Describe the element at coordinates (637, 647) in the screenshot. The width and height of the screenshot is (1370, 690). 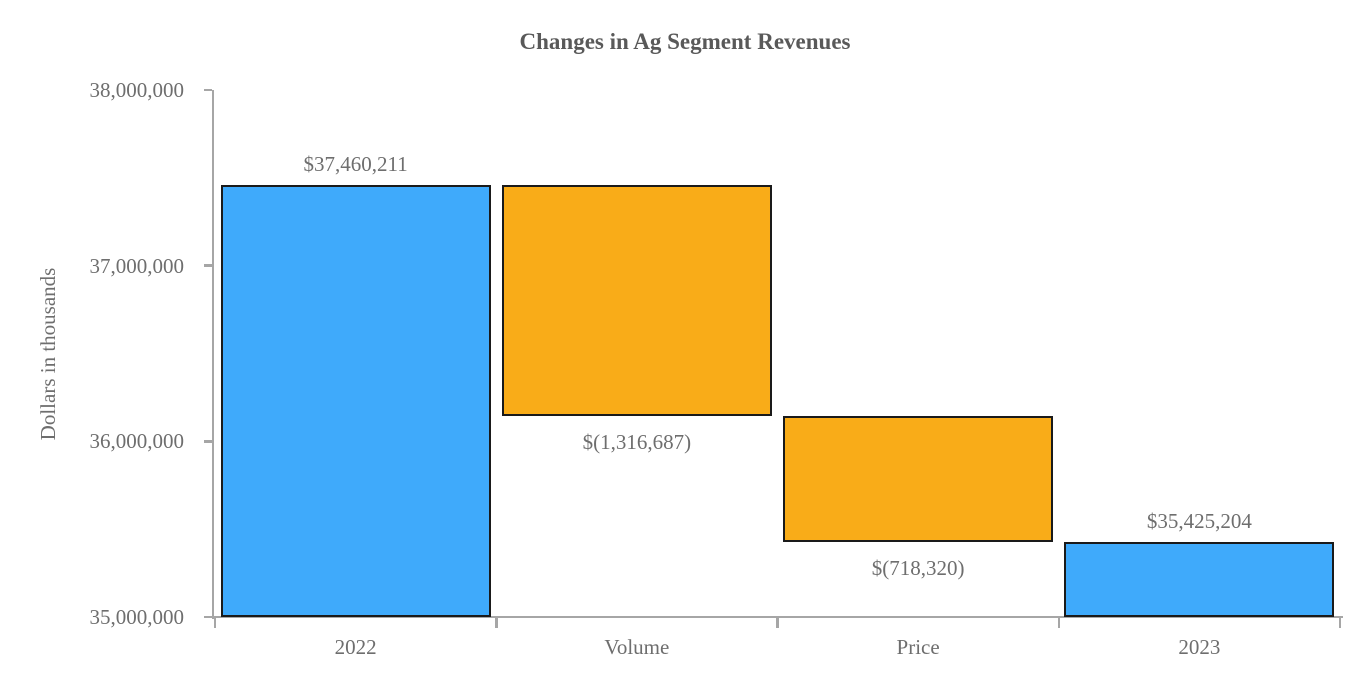
I see `x-axis-category-label: Volume` at that location.